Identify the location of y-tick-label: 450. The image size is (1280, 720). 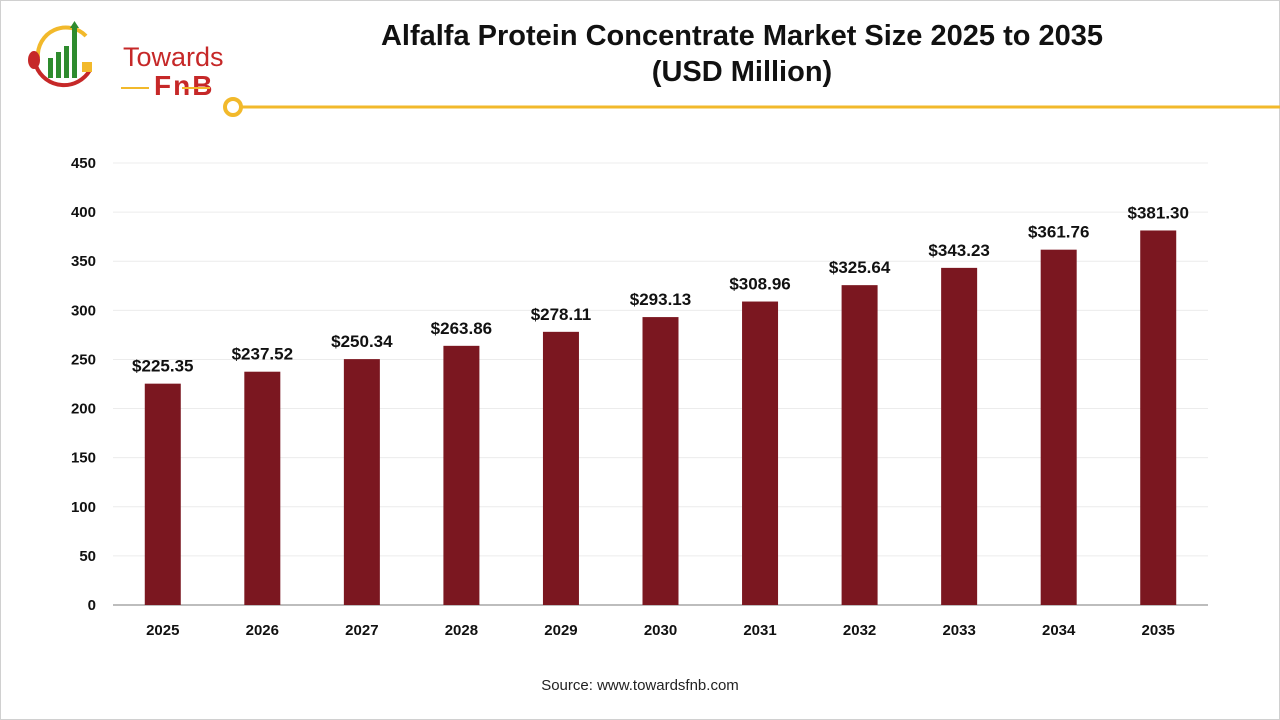
(83, 163).